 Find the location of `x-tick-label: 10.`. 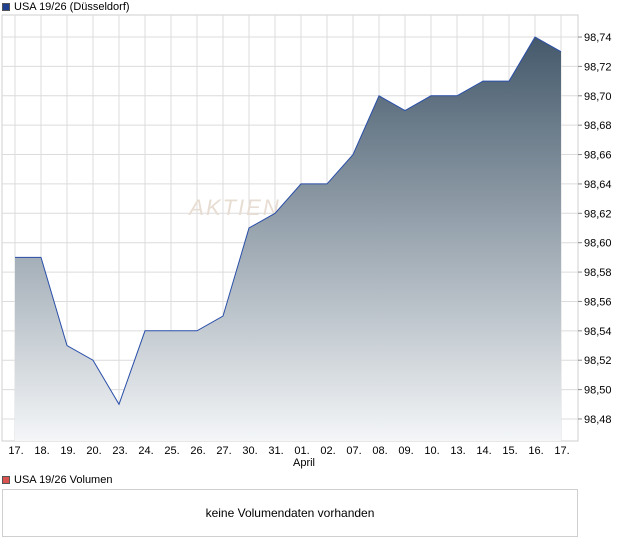

x-tick-label: 10. is located at coordinates (431, 451).